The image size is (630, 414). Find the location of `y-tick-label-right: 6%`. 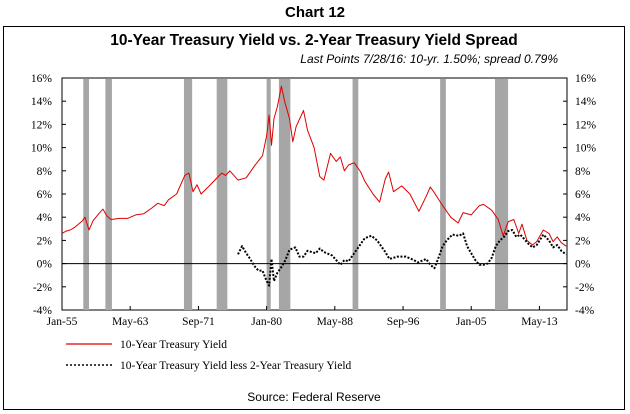

y-tick-label-right: 6% is located at coordinates (583, 195).